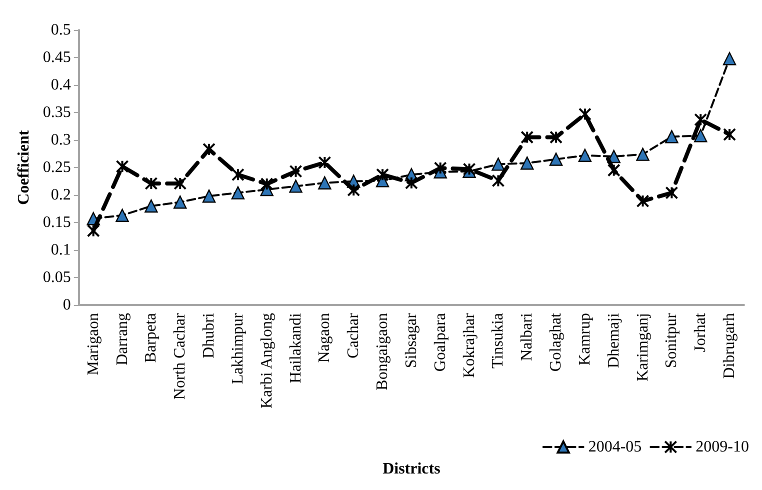 The width and height of the screenshot is (762, 490). Describe the element at coordinates (24, 167) in the screenshot. I see `y-axis-title: Coefficient` at that location.